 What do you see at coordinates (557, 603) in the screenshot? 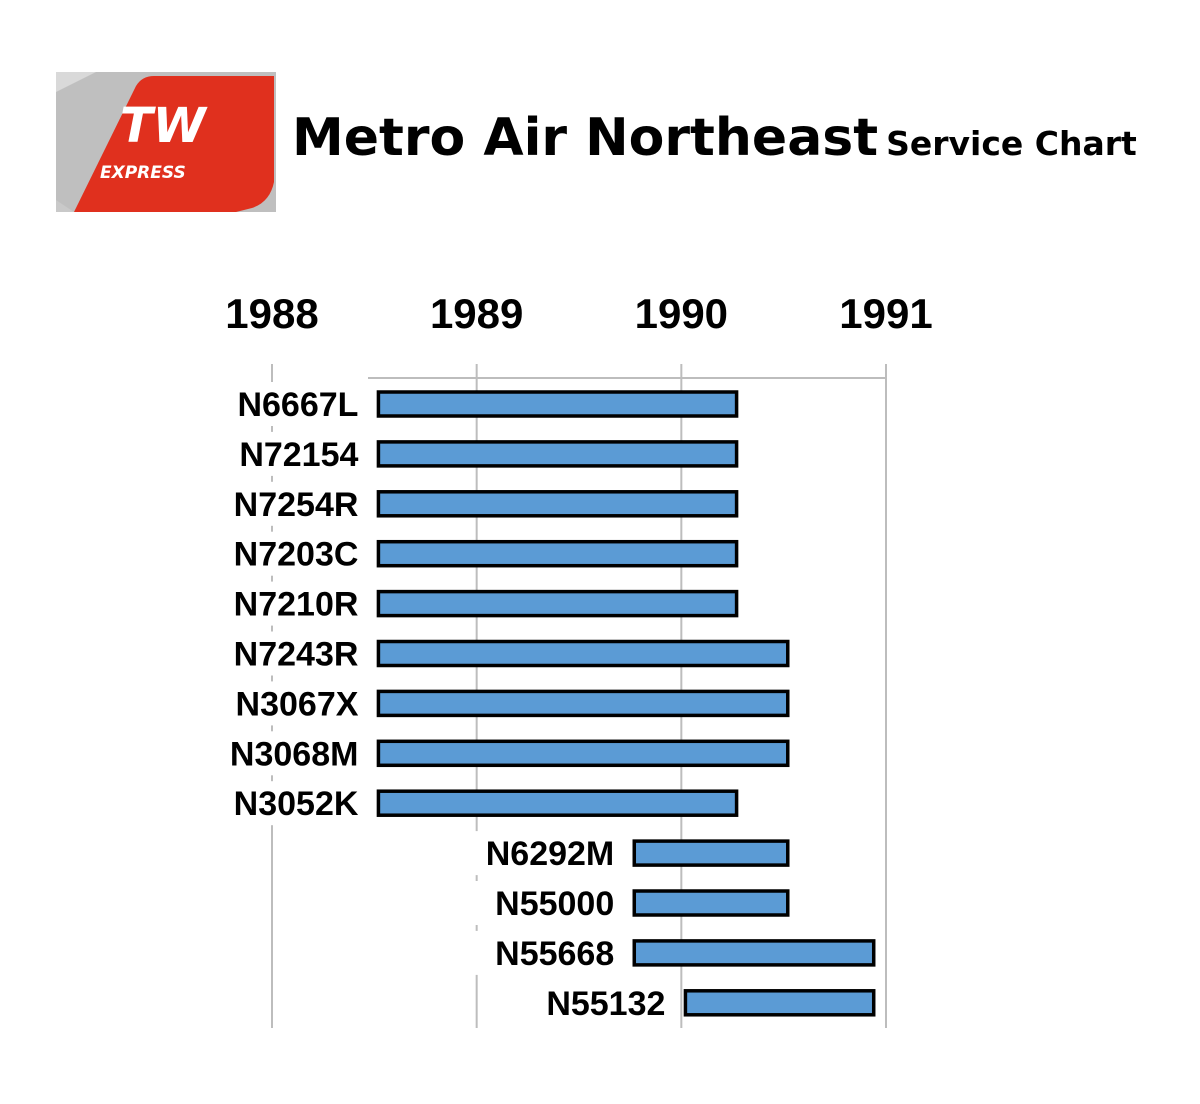
I see `bar-N7210R` at bounding box center [557, 603].